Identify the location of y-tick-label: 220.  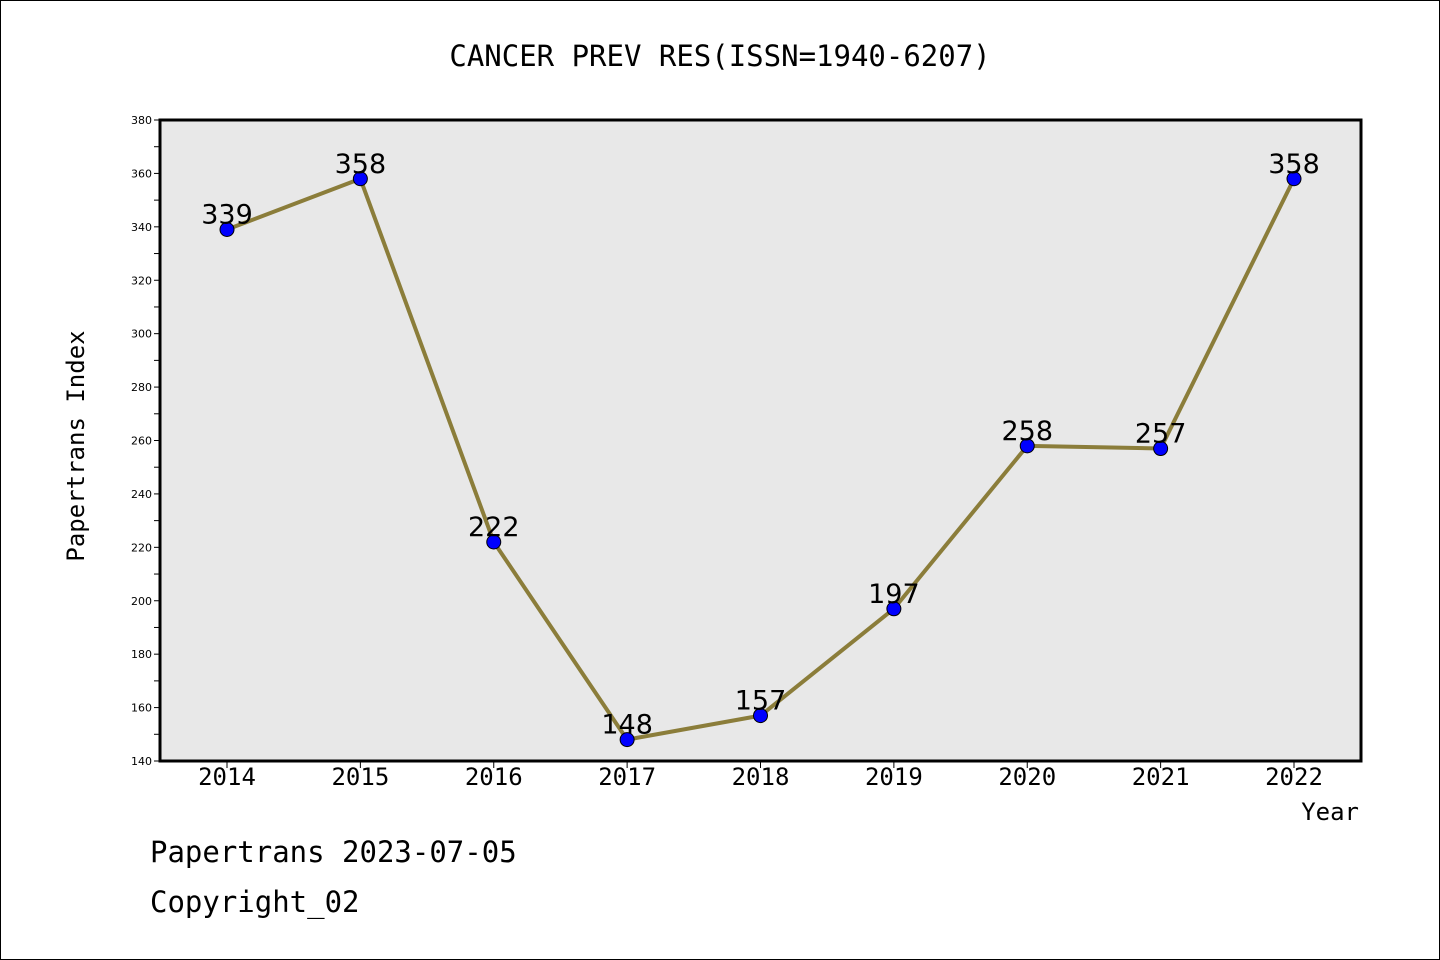
(141, 547).